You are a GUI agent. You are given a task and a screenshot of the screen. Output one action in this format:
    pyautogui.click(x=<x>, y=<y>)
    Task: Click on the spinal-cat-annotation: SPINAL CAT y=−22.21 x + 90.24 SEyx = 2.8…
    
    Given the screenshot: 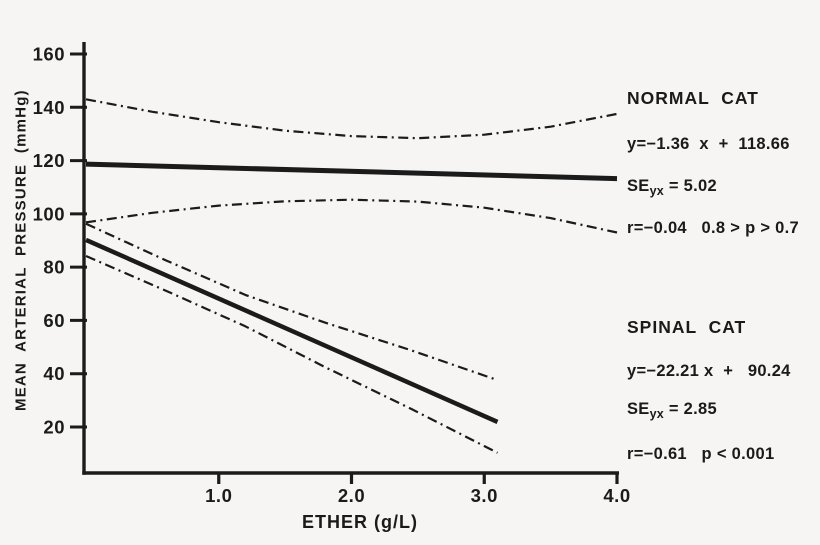 What is the action you would take?
    pyautogui.click(x=723, y=397)
    